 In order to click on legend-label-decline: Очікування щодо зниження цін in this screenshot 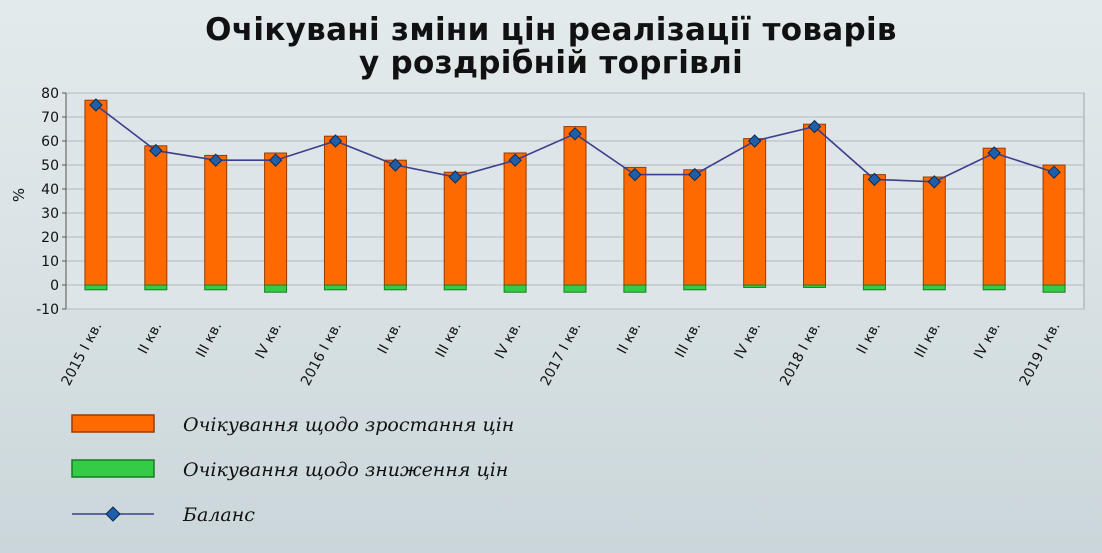, I will do `click(345, 470)`.